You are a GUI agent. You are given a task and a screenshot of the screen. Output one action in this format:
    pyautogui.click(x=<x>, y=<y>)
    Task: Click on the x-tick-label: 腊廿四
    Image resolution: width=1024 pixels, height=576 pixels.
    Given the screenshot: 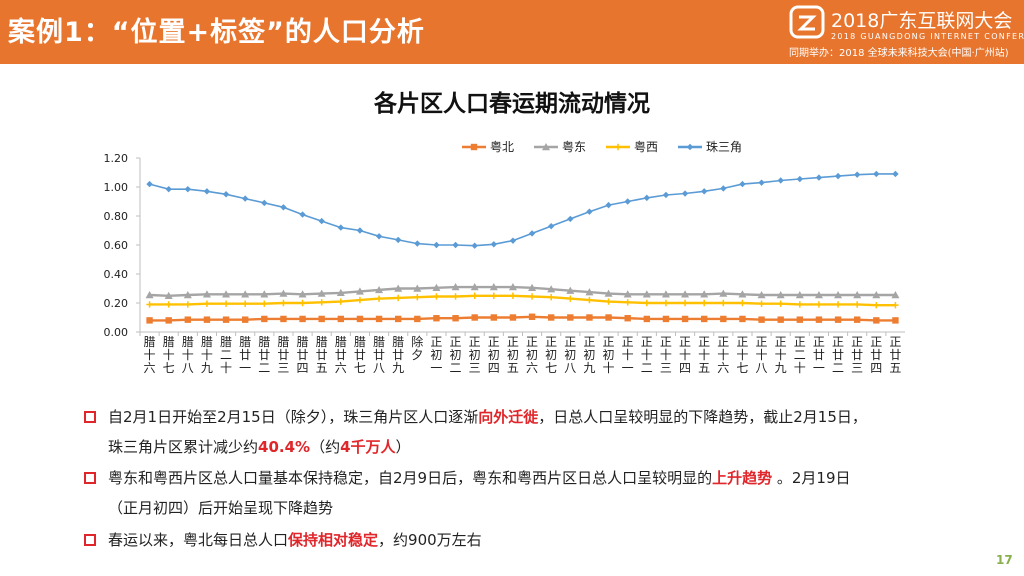 What is the action you would take?
    pyautogui.click(x=303, y=355)
    